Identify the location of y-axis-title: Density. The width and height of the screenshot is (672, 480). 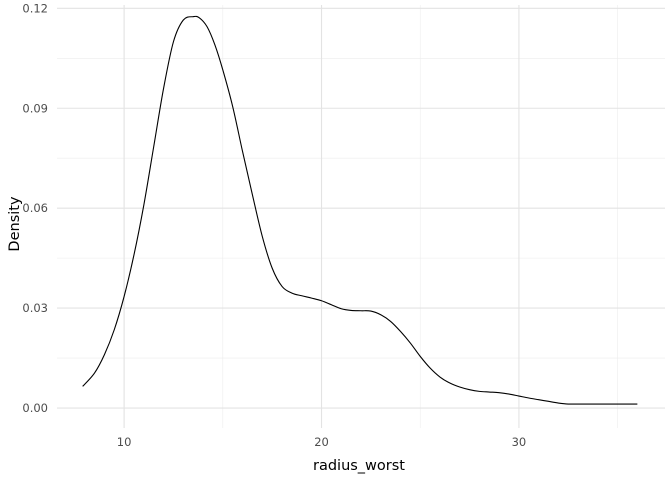
(15, 224).